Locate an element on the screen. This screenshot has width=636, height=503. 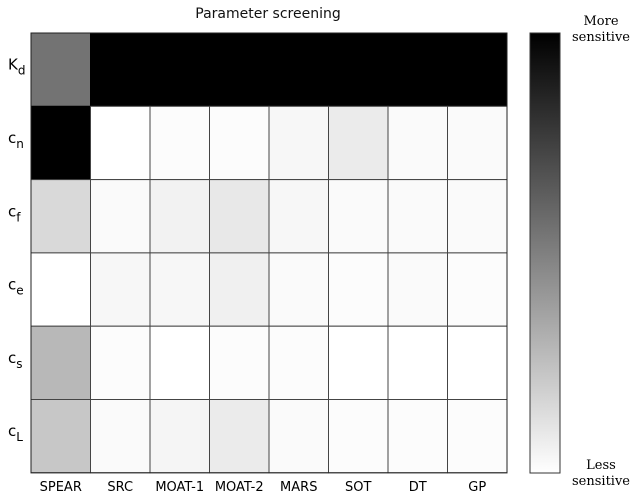
row-label-sub: d is located at coordinates (22, 71).